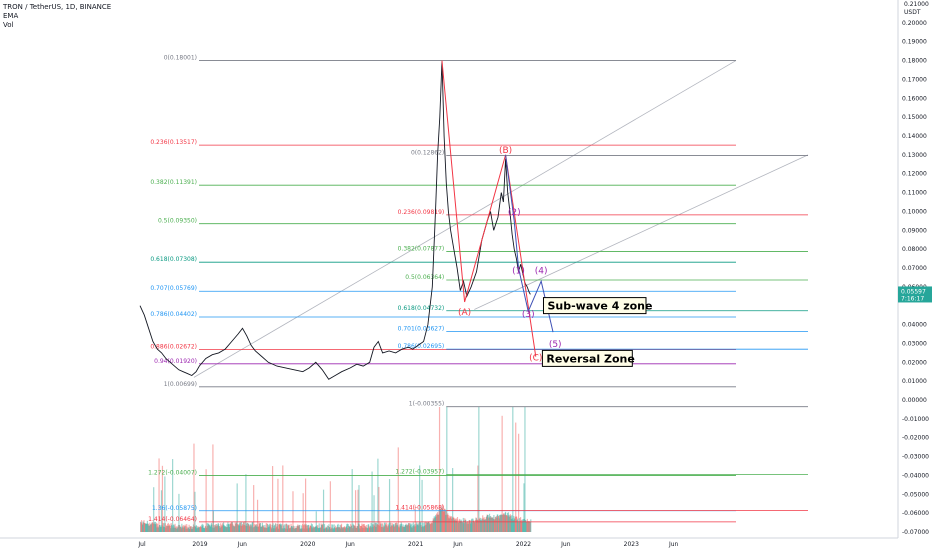 Image resolution: width=932 pixels, height=550 pixels. I want to click on ema-indicator-label: EMA, so click(11, 16).